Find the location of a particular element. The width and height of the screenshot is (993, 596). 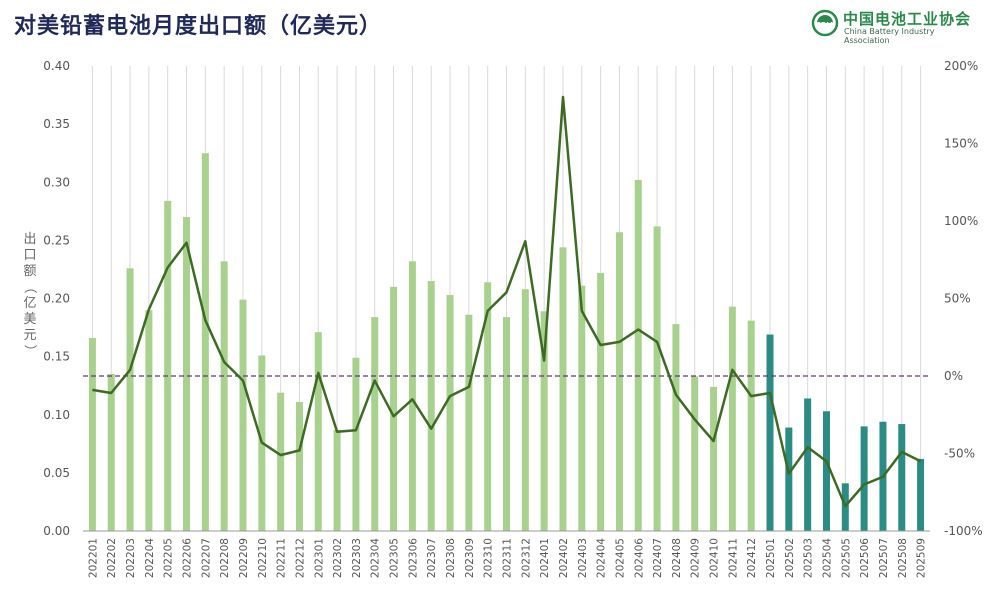

x-tick-label: 202501 is located at coordinates (771, 558).